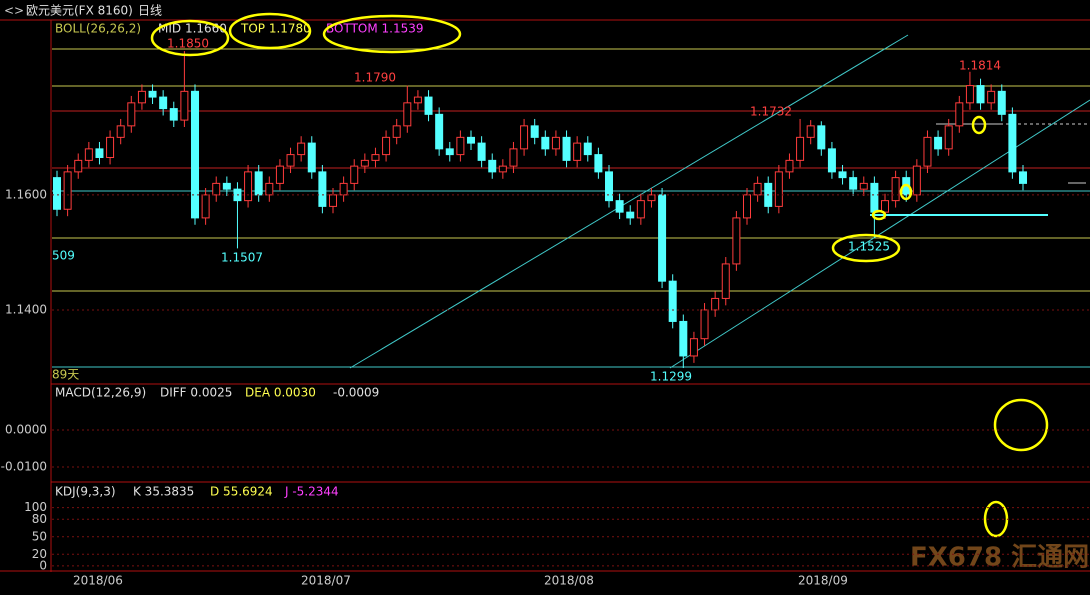 The image size is (1090, 595). Describe the element at coordinates (242, 258) in the screenshot. I see `annotation: 1.1507` at that location.